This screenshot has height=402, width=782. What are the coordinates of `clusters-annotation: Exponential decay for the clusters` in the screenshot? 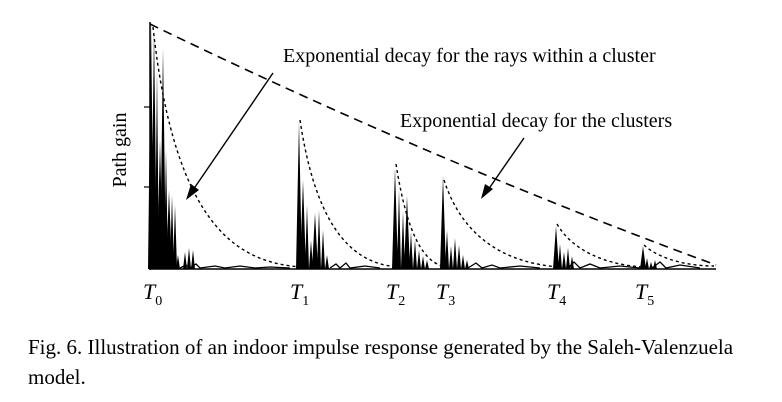 It's located at (536, 121).